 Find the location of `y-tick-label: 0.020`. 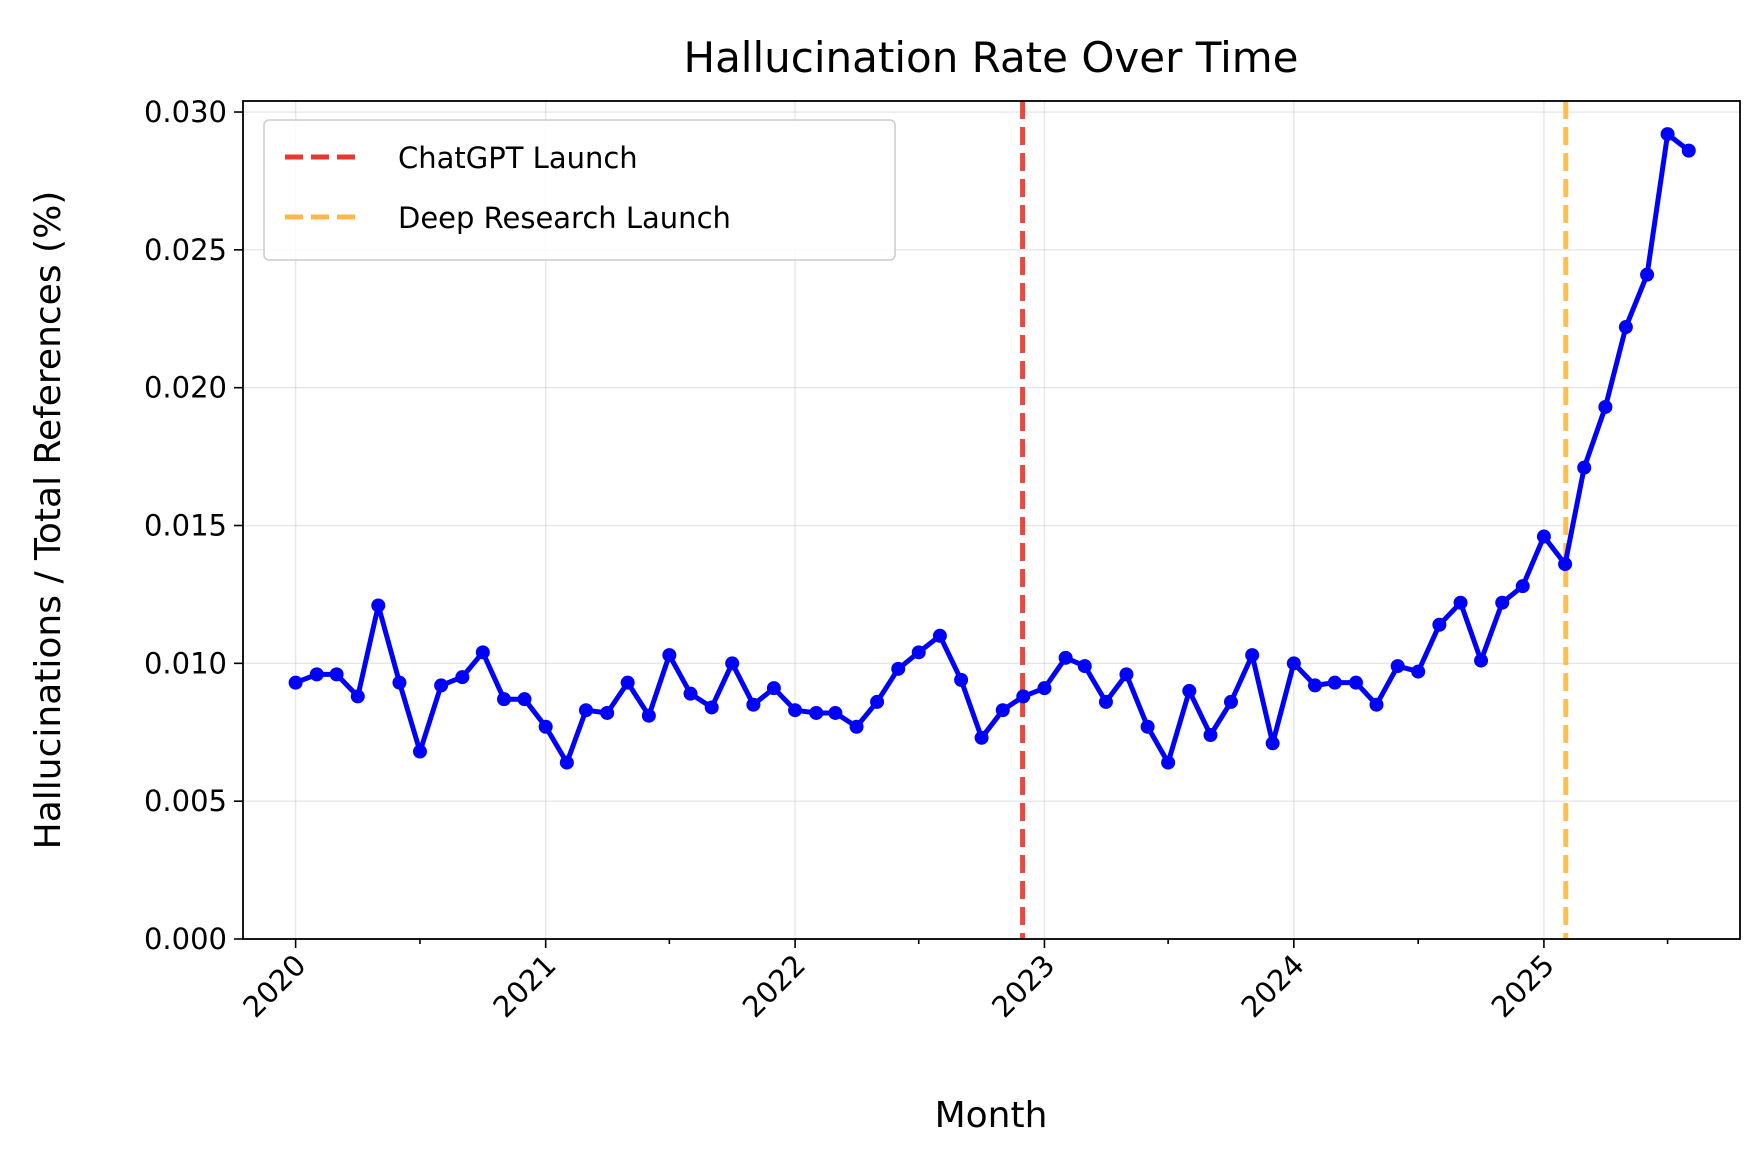

y-tick-label: 0.020 is located at coordinates (185, 388).